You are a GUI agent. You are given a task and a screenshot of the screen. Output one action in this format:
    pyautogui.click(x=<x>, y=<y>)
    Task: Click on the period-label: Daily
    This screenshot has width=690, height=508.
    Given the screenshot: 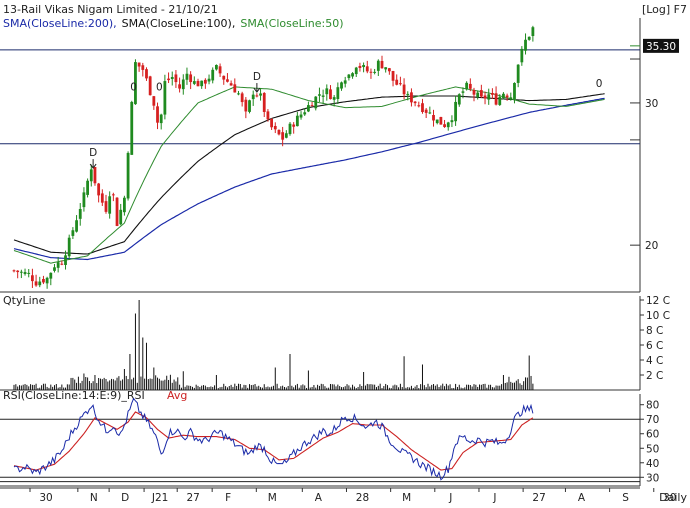 What is the action you would take?
    pyautogui.click(x=673, y=497)
    